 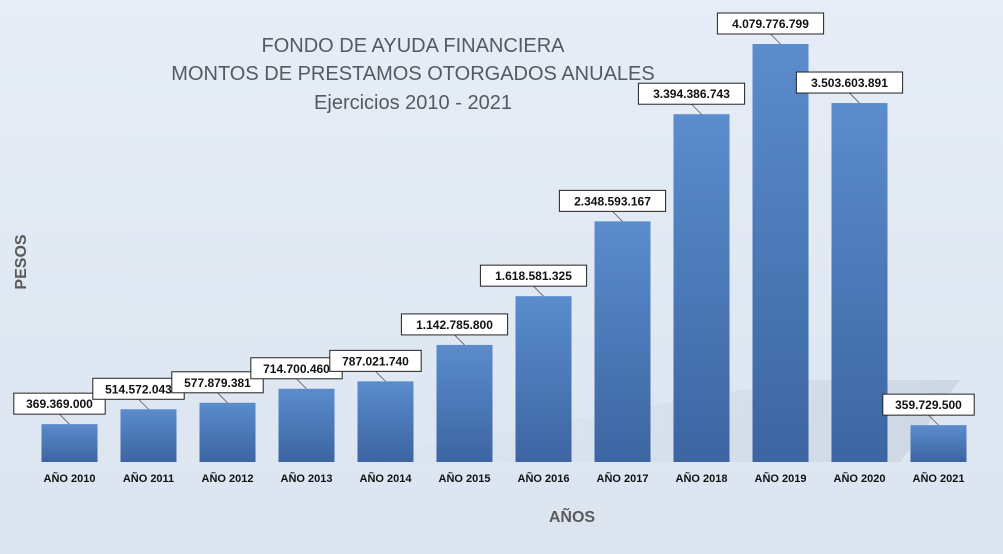 I want to click on x-tick-label-2: AÑO 2011, so click(x=148, y=478).